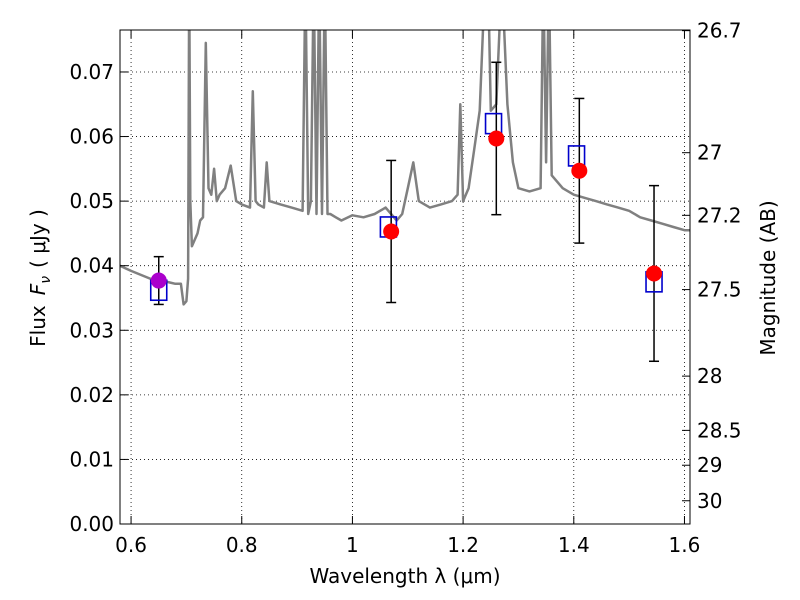 The width and height of the screenshot is (800, 600). Describe the element at coordinates (46, 280) in the screenshot. I see `y-axis-label-subscript: ν` at that location.